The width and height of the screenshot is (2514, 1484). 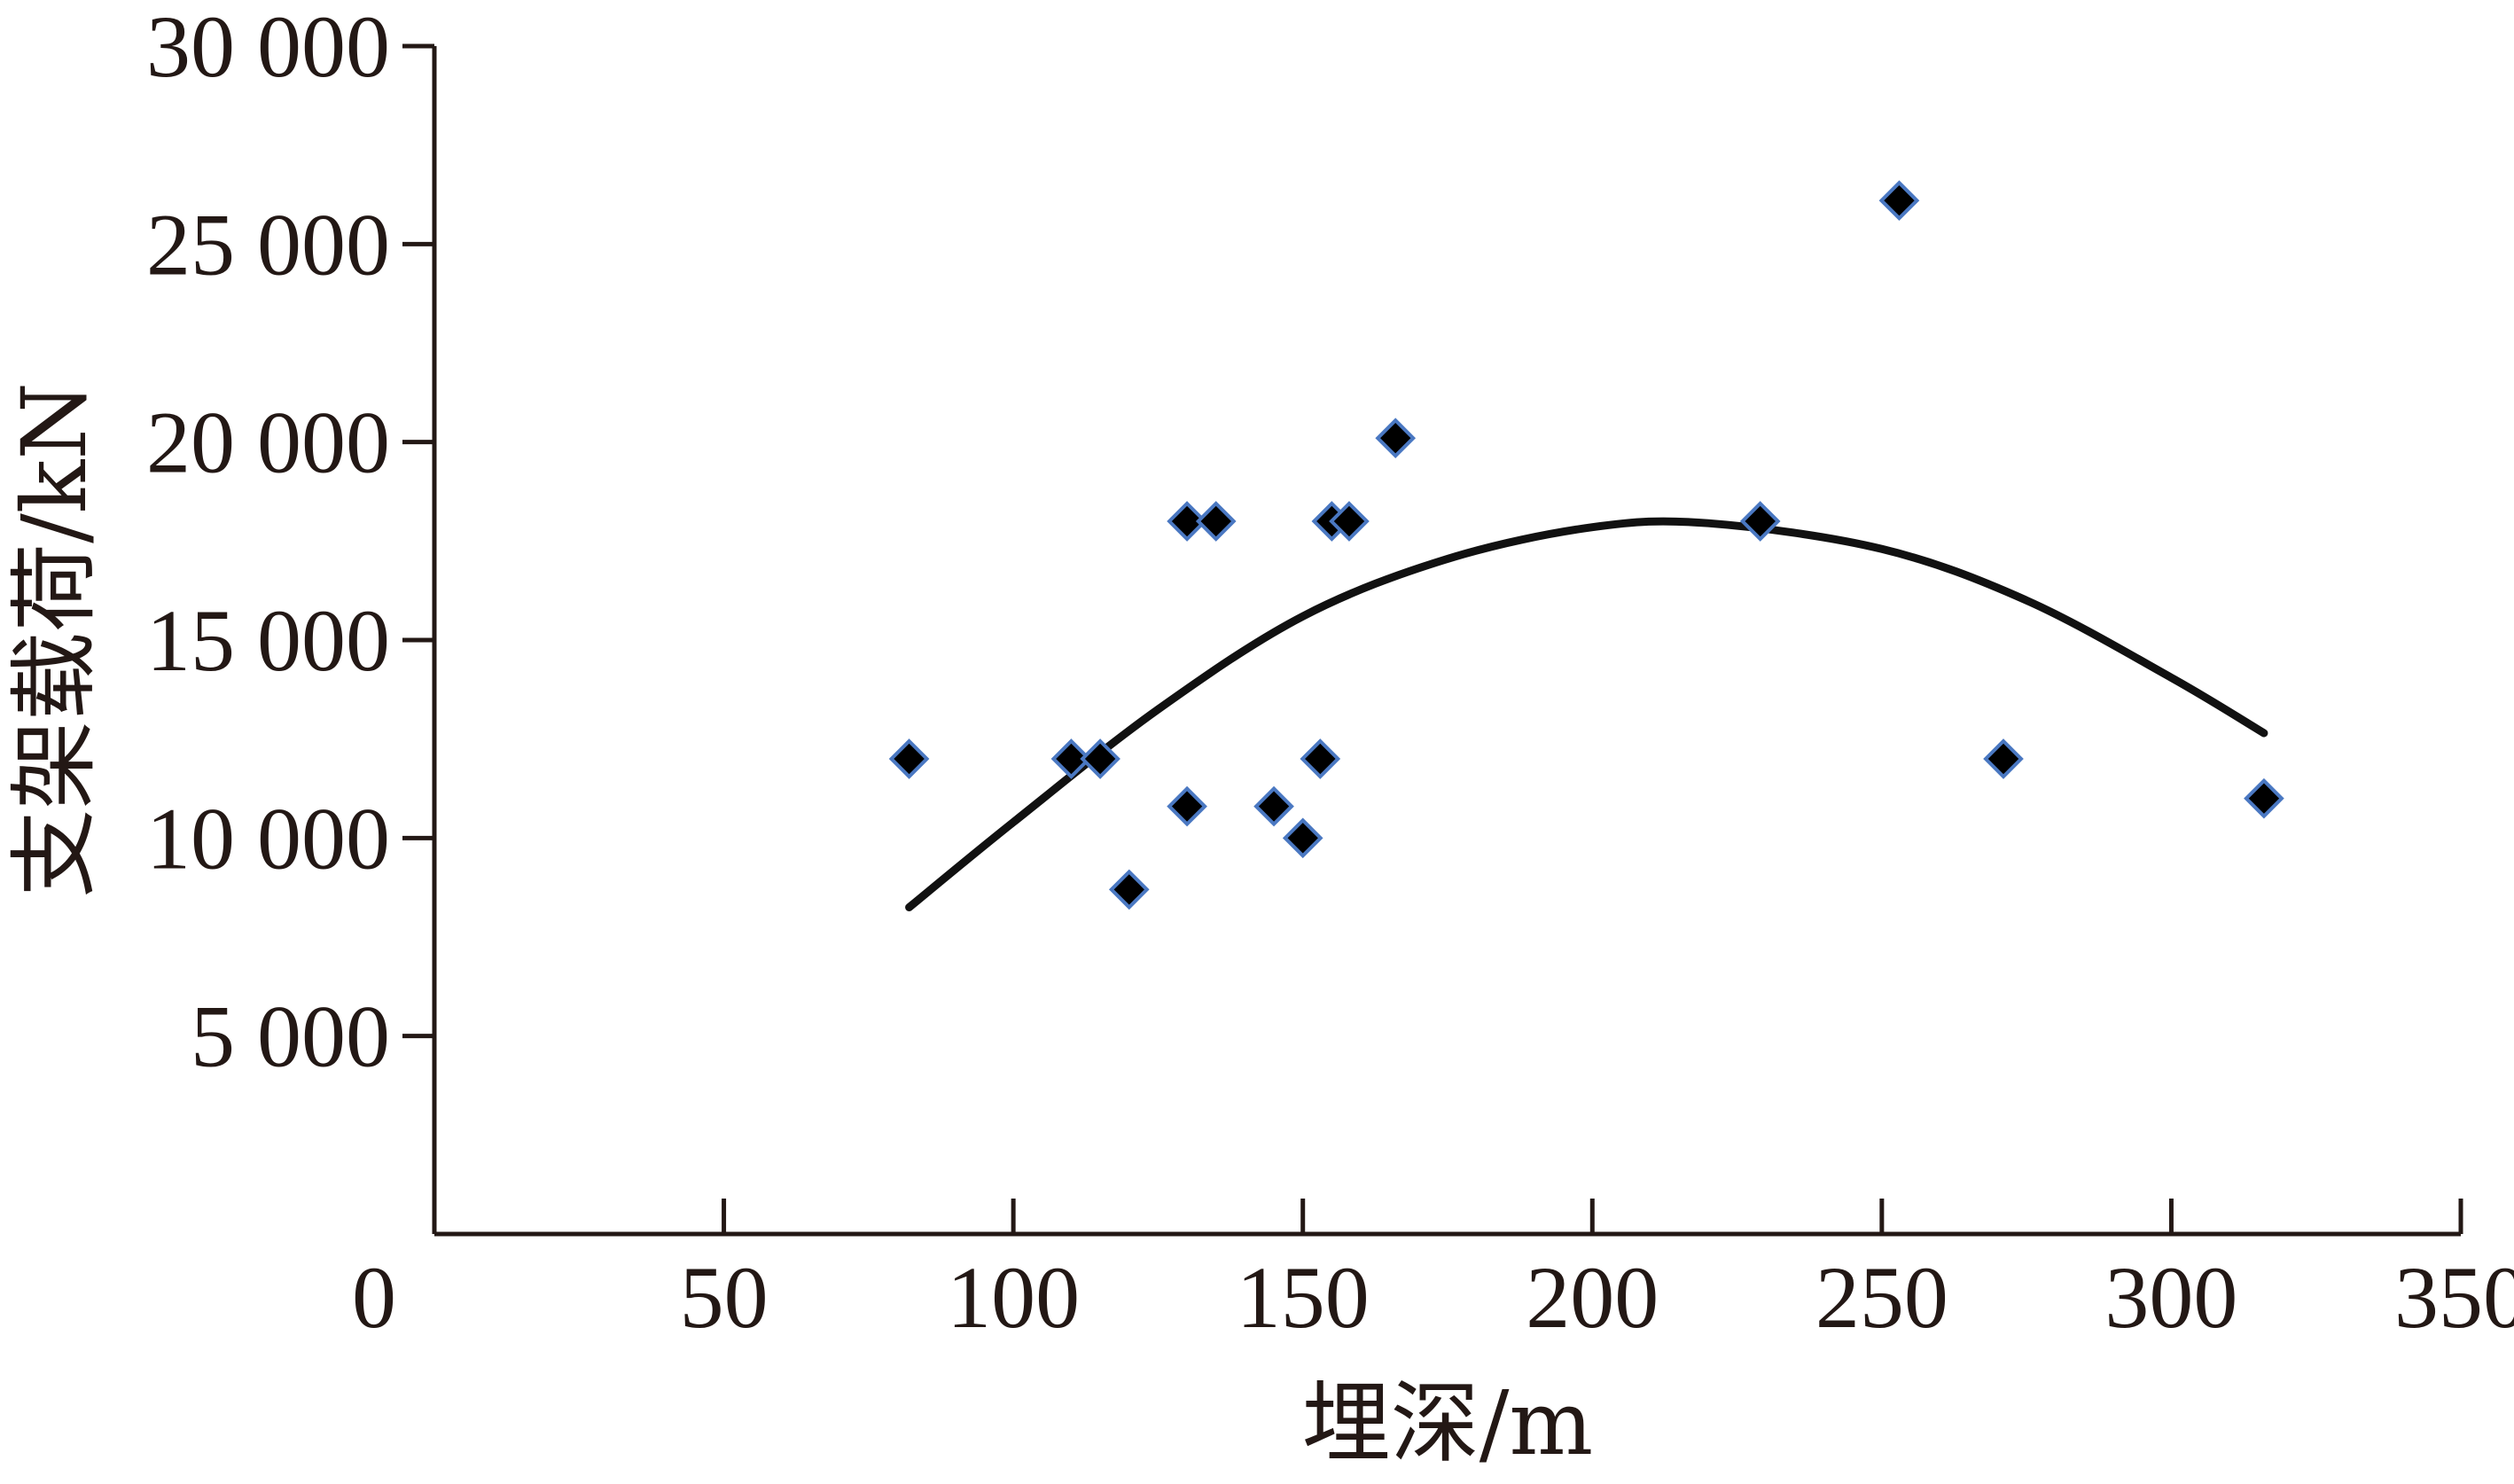 What do you see at coordinates (2170, 1297) in the screenshot?
I see `x-tick-label: 300` at bounding box center [2170, 1297].